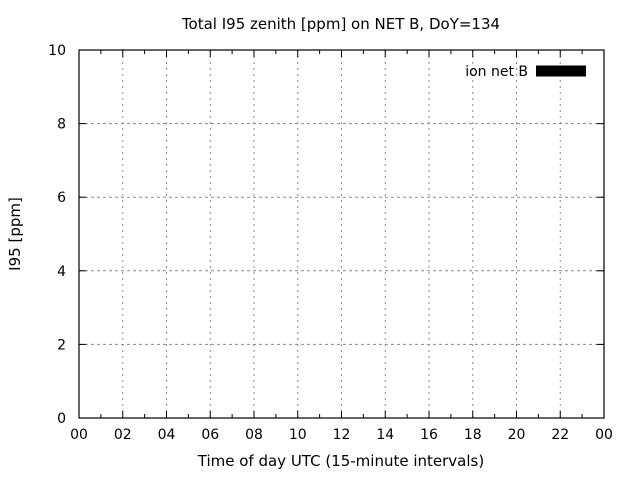 This screenshot has height=480, width=640. I want to click on y-tick-label: 8, so click(61, 125).